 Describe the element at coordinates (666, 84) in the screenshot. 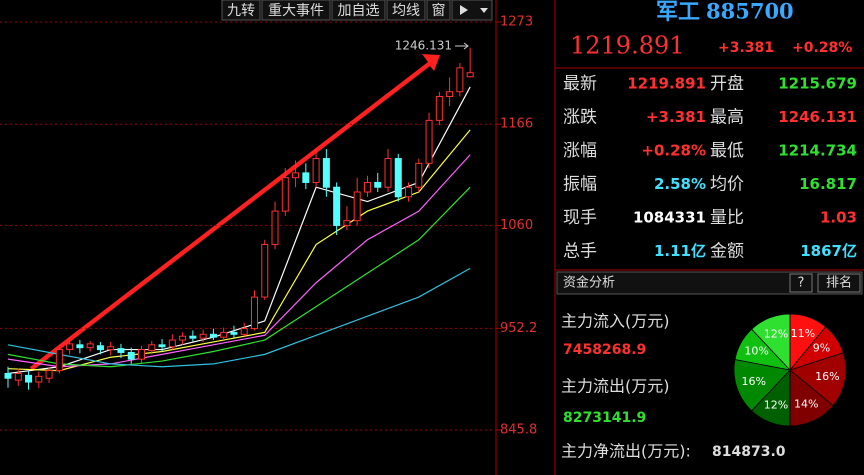

I see `field-value: 1219.891` at that location.